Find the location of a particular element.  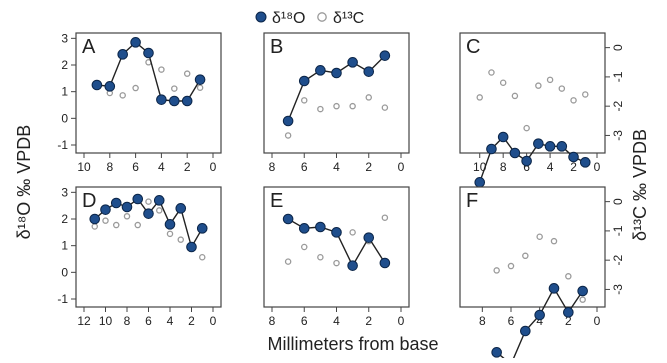

panel-f: F 8 6 4 2 0 0 -1 -2 -3 is located at coordinates (542, 274).